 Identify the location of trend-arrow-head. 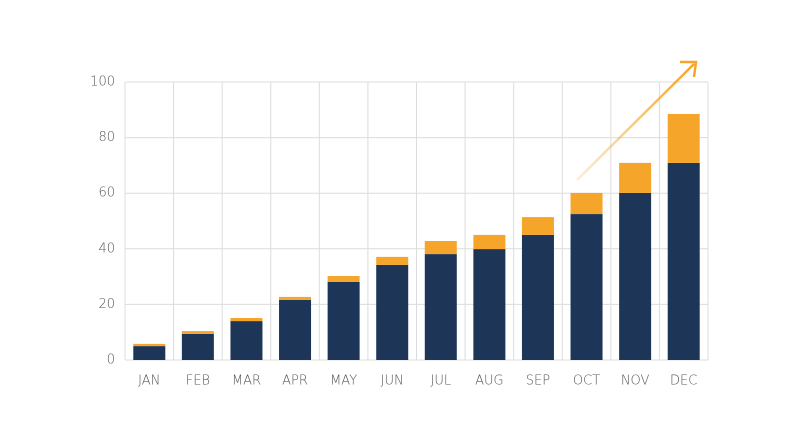
(689, 69).